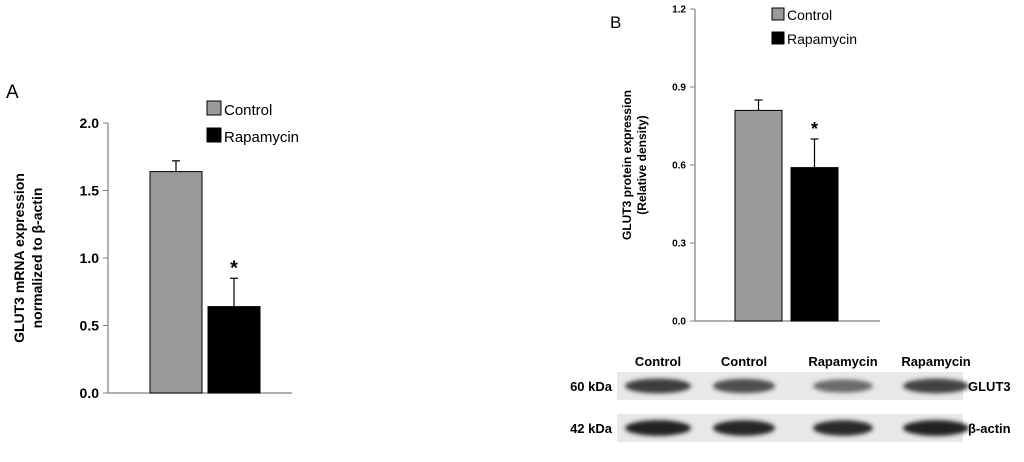 This screenshot has height=462, width=1024. Describe the element at coordinates (90, 325) in the screenshot. I see `y-tick-label: 0.5` at that location.